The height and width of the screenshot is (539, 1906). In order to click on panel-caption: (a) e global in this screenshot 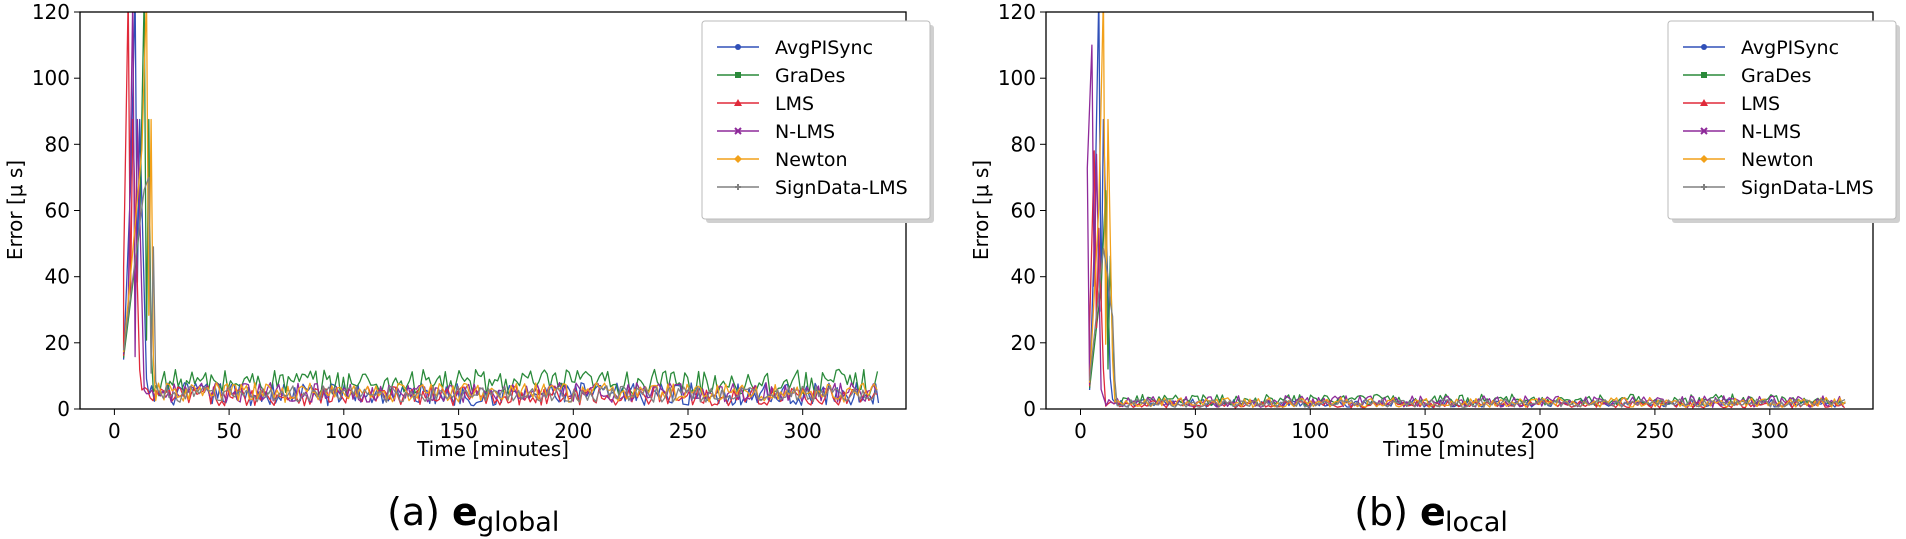, I will do `click(473, 514)`.